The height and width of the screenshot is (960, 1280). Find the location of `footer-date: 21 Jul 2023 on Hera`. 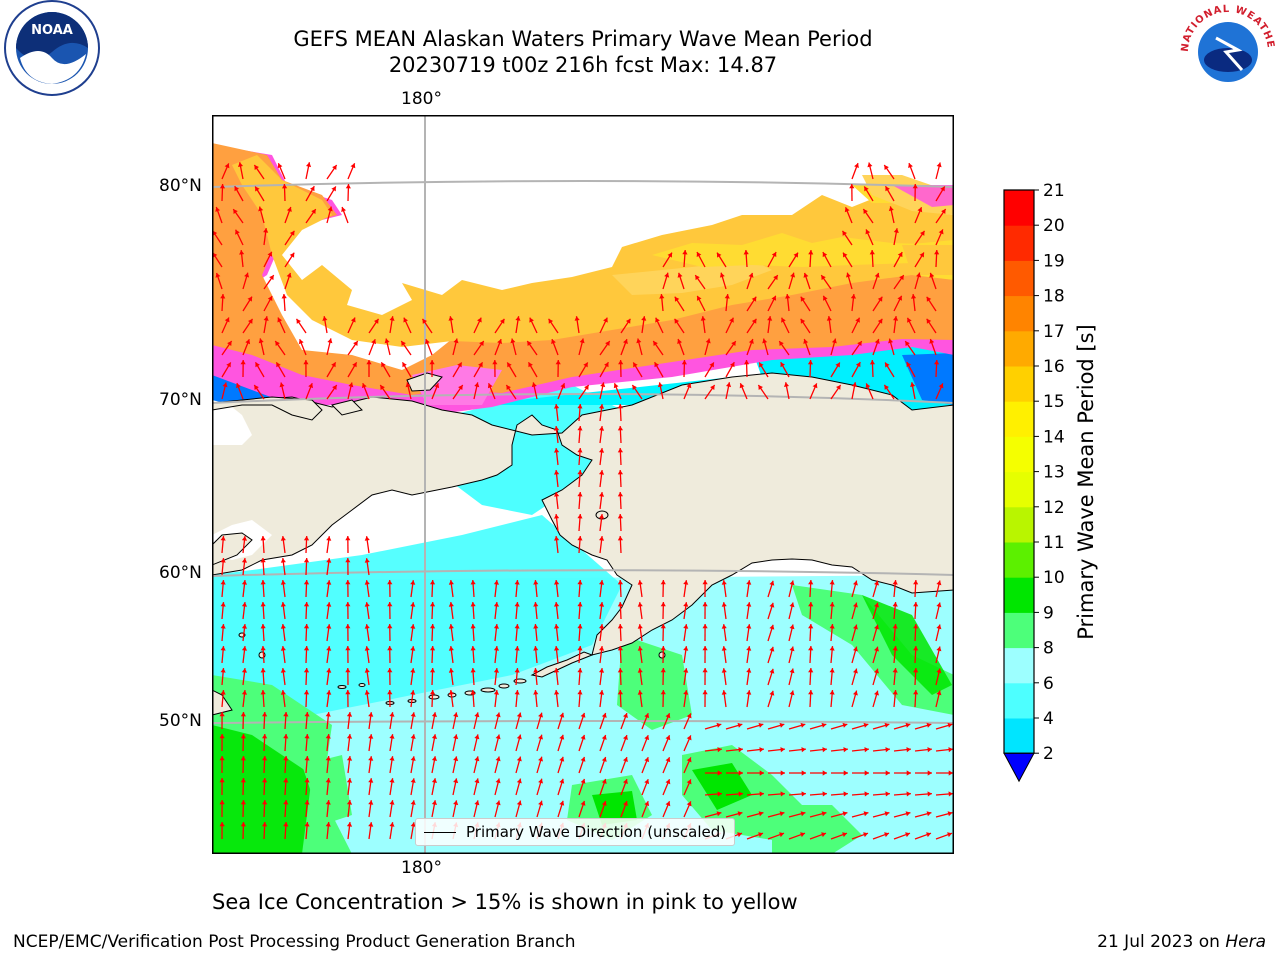

footer-date: 21 Jul 2023 on Hera is located at coordinates (1181, 942).